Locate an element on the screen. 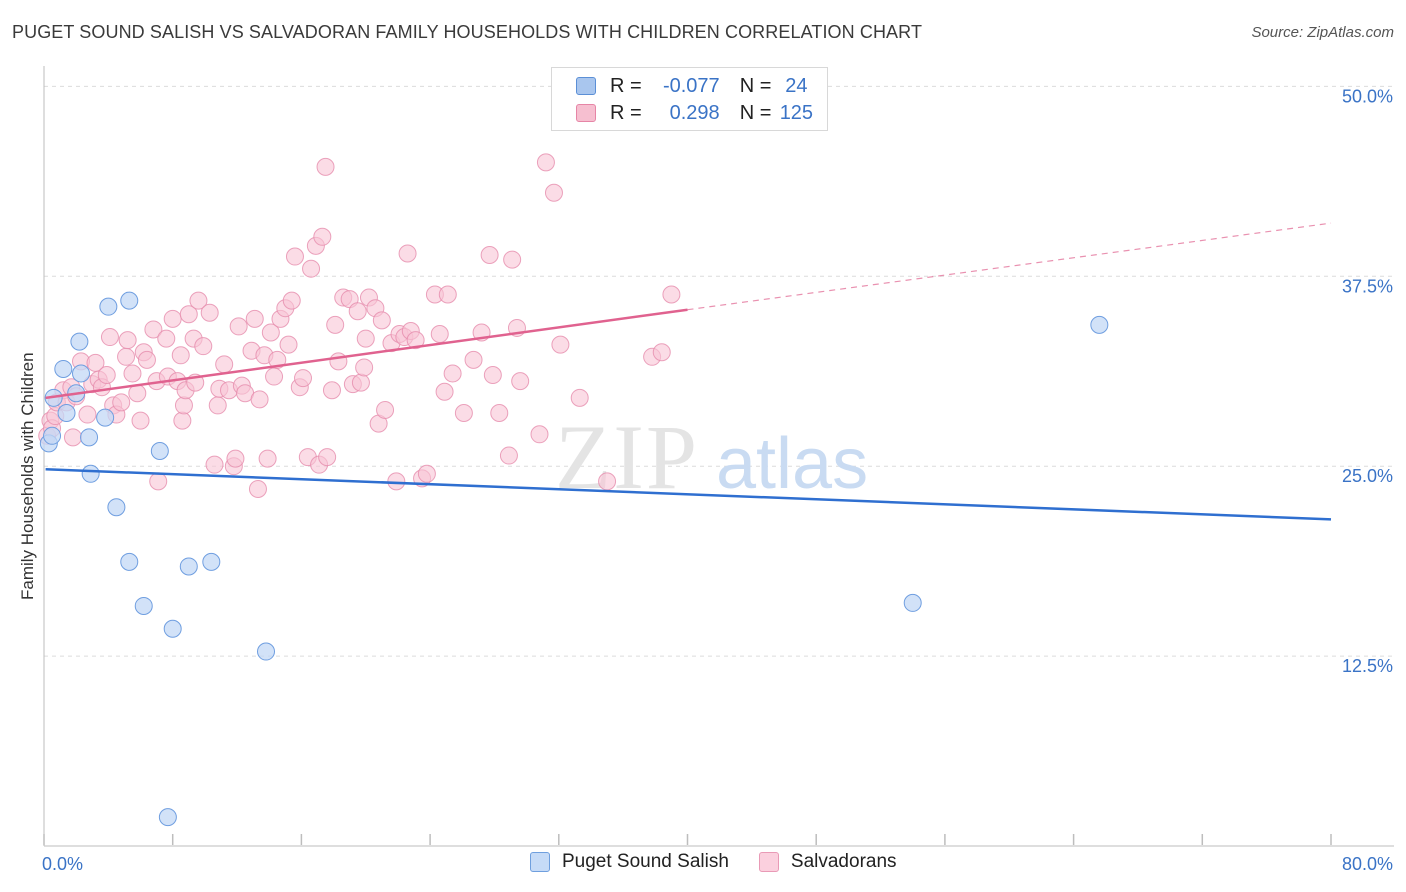 This screenshot has height=892, width=1406. r-value: 0.298 is located at coordinates (694, 112).